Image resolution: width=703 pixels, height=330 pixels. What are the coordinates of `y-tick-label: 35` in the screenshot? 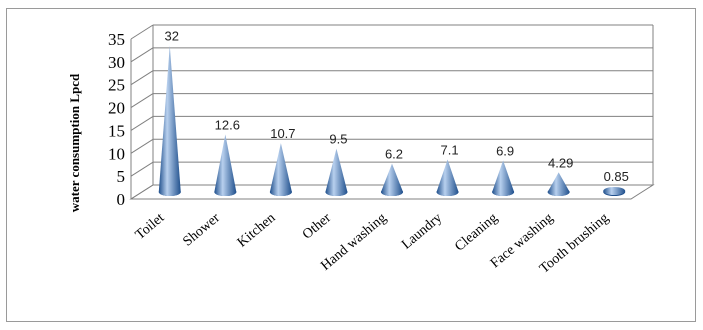 It's located at (116, 39).